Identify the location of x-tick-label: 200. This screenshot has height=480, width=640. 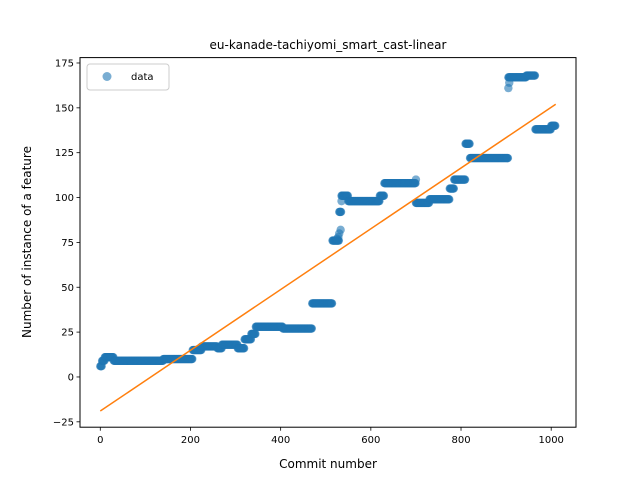
(190, 440).